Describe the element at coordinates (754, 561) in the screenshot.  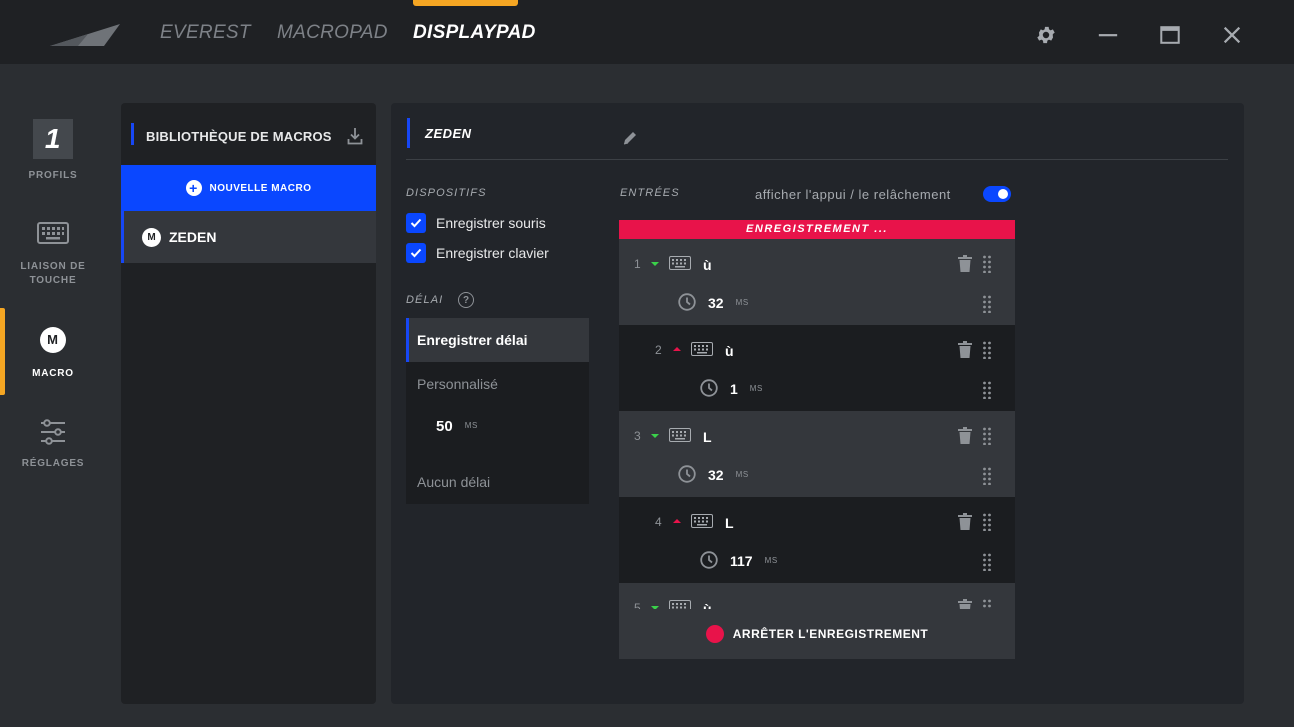
I see `entry-delay: 117 MS` at that location.